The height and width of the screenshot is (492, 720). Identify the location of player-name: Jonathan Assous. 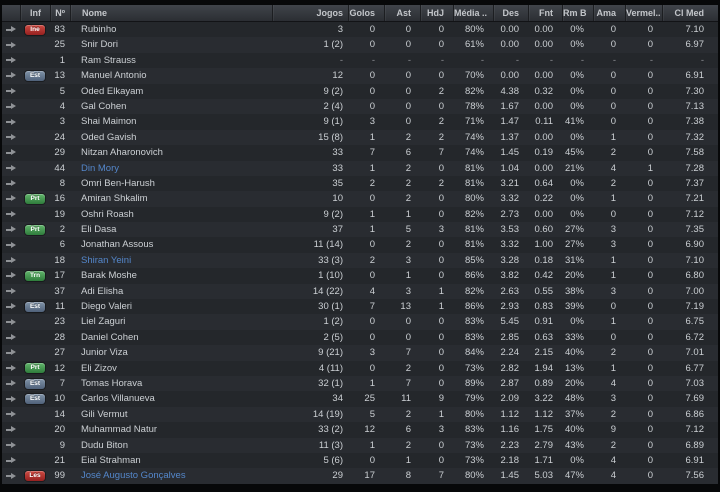
(117, 245).